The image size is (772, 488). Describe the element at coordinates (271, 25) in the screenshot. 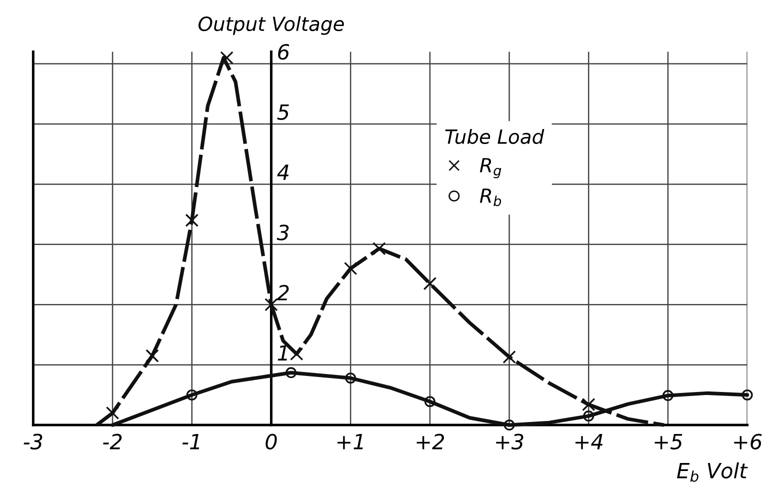

I see `chart-title: Output Voltage` at that location.